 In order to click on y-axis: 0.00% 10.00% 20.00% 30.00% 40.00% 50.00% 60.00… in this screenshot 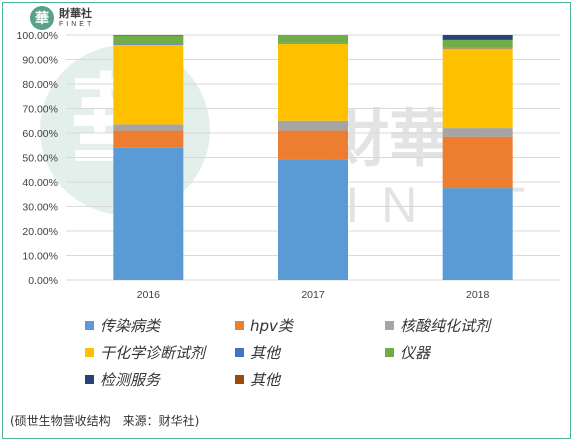, I will do `click(37, 158)`.